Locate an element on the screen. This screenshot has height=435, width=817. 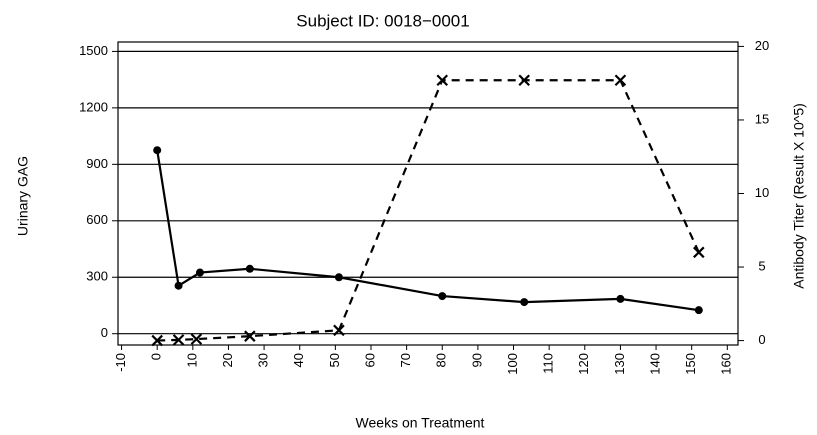
y2-tick-label: 10 is located at coordinates (762, 192).